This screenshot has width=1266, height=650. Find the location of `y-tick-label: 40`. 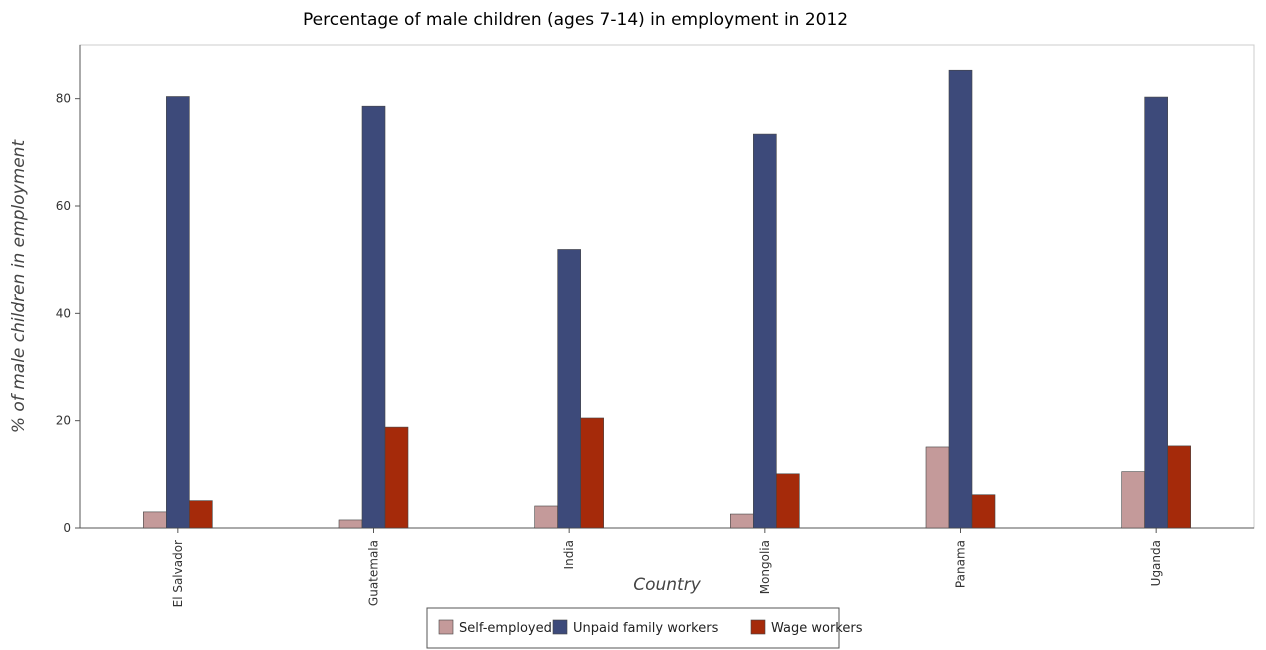

y-tick-label: 40 is located at coordinates (63, 313).